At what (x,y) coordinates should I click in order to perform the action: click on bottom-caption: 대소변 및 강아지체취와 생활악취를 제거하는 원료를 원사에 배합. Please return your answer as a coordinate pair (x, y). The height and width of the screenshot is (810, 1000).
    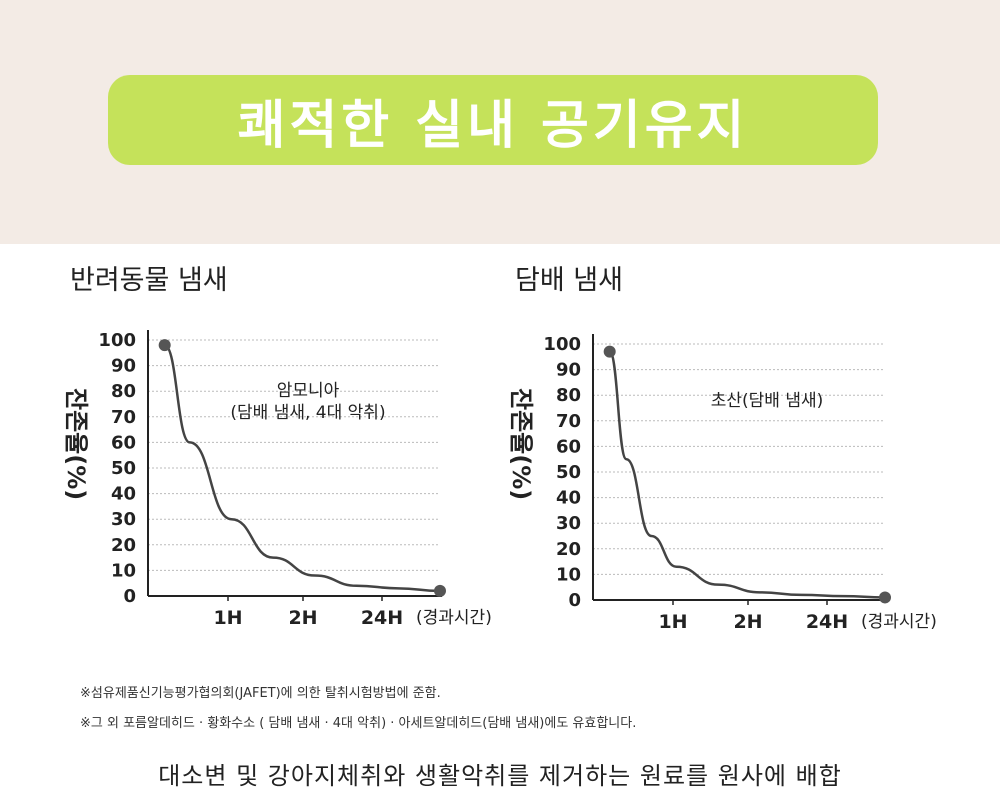
    Looking at the image, I should click on (500, 776).